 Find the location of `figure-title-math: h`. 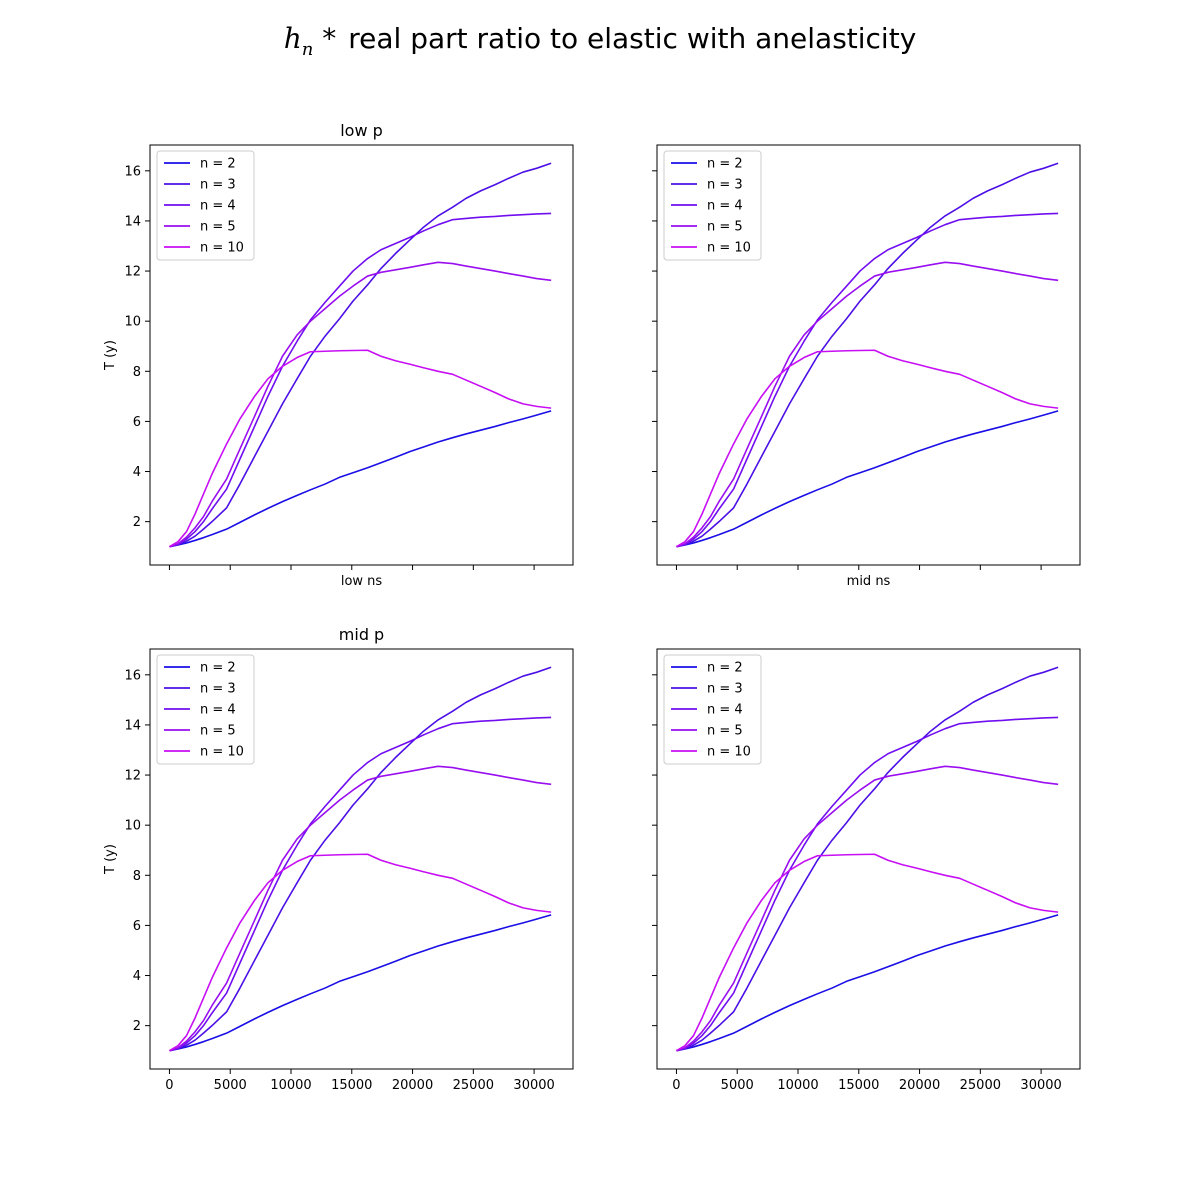

figure-title-math: h is located at coordinates (293, 38).